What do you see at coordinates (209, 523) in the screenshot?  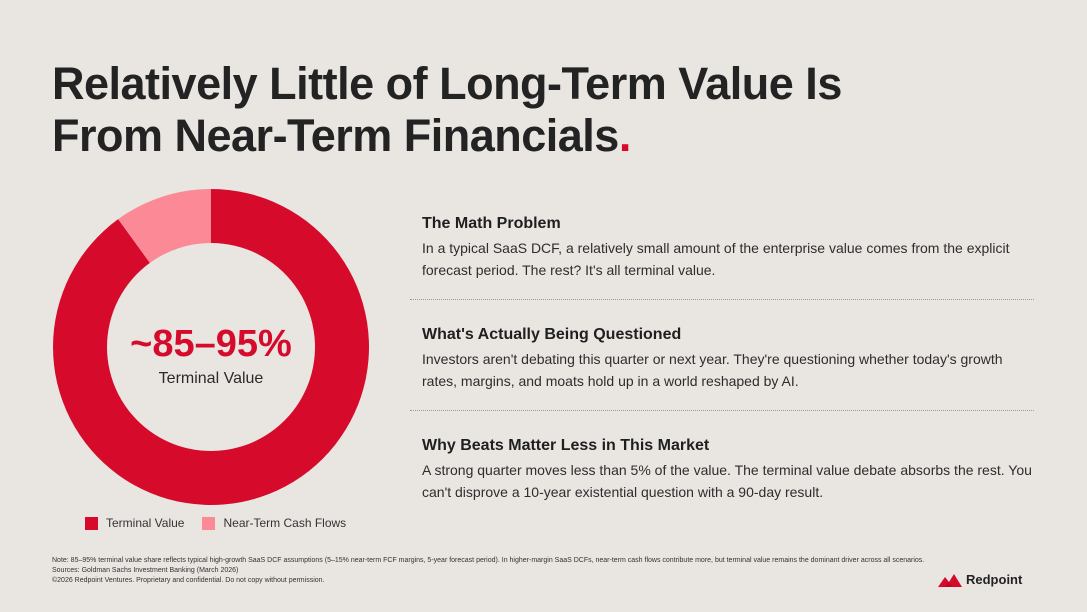 I see `legend-swatch-near-term-cash-flows` at bounding box center [209, 523].